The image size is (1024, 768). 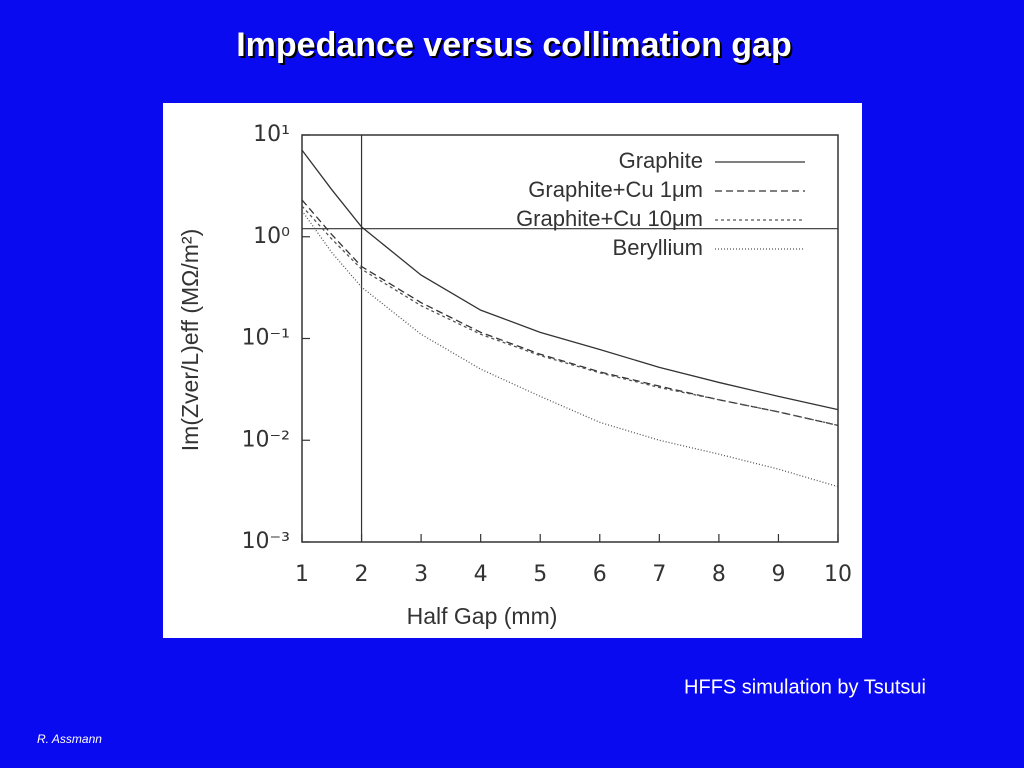 I want to click on x-axis-label: Half Gap (mm), so click(x=482, y=616).